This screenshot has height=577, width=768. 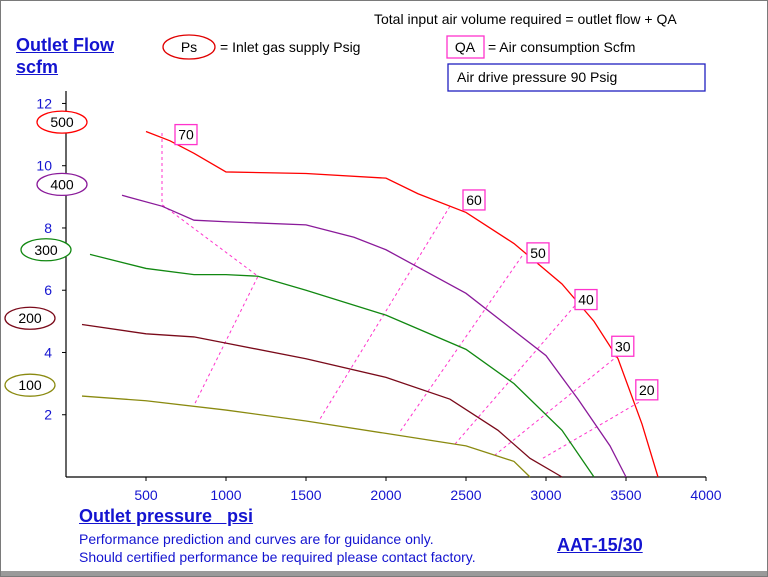 I want to click on drive-pressure-box, so click(x=576, y=77).